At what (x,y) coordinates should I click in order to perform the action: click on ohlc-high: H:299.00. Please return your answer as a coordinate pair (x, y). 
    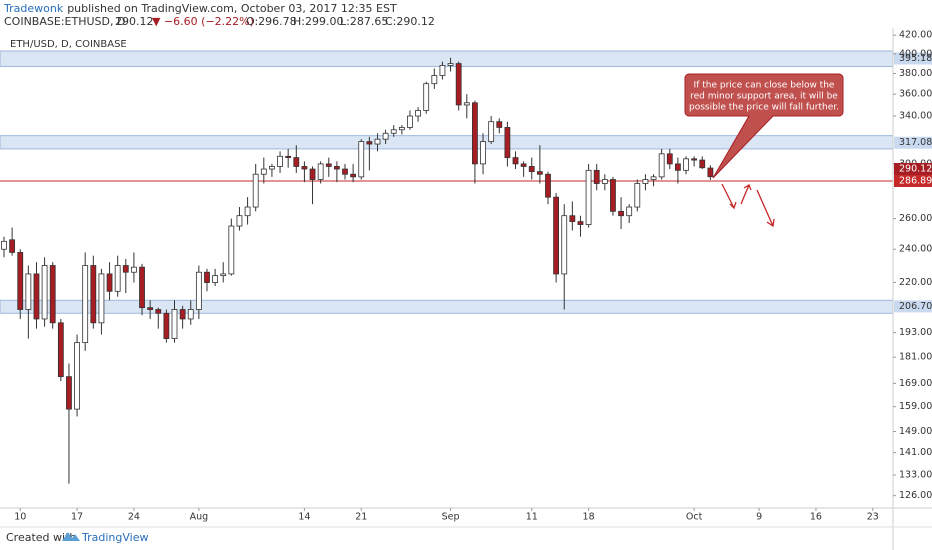
    Looking at the image, I should click on (318, 21).